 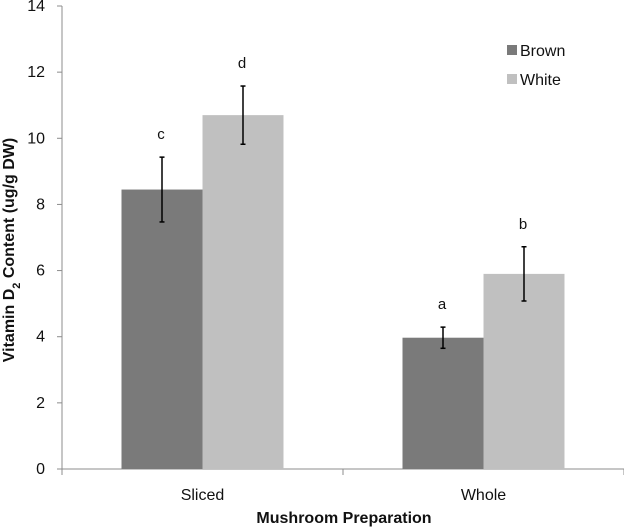 I want to click on legend-label-brown: Brown, so click(x=542, y=51).